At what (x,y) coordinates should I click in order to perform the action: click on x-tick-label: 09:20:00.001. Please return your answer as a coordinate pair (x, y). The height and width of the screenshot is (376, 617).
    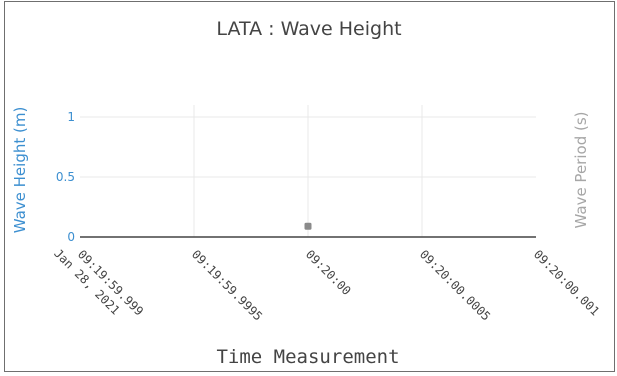
    Looking at the image, I should click on (566, 282).